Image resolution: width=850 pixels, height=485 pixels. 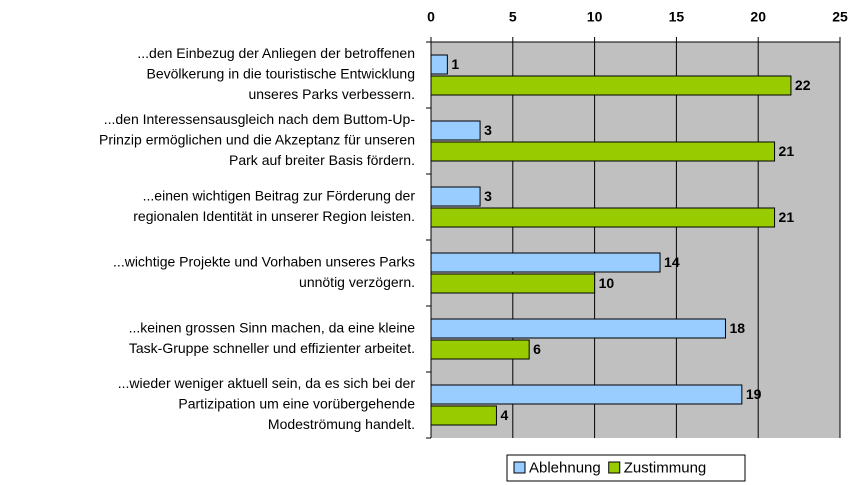 I want to click on value-label: 4, so click(x=504, y=415).